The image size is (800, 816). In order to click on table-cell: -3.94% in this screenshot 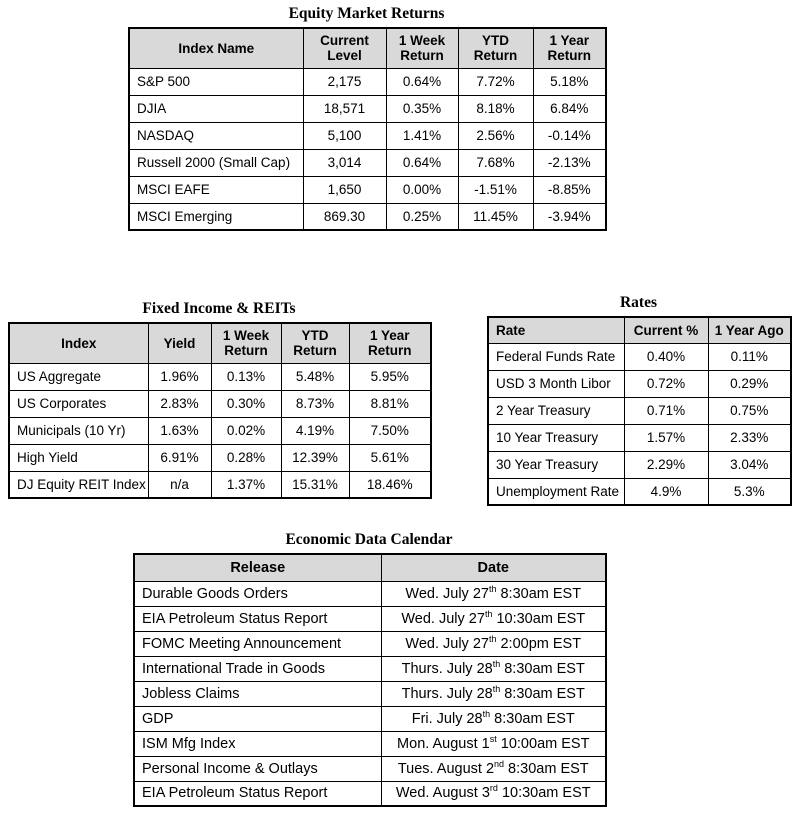, I will do `click(569, 216)`.